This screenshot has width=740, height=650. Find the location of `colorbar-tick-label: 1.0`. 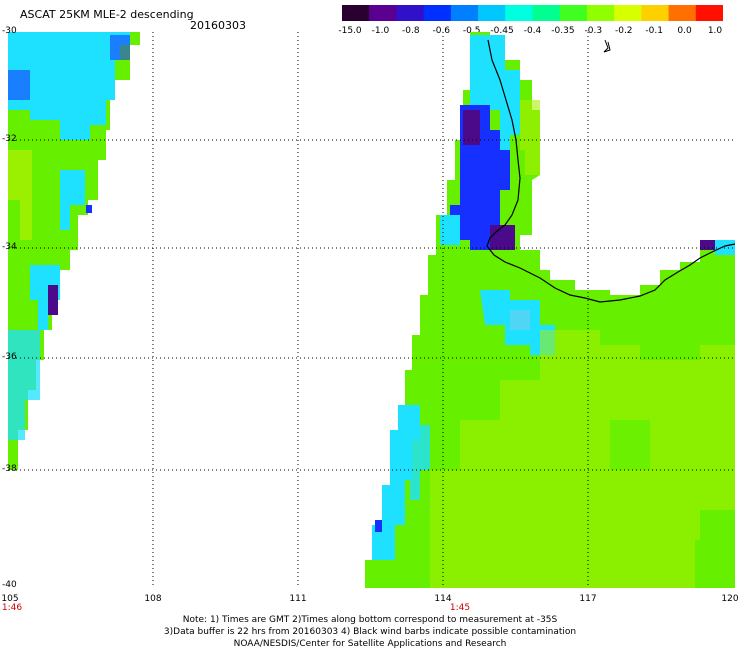

colorbar-tick-label: 1.0 is located at coordinates (715, 31).